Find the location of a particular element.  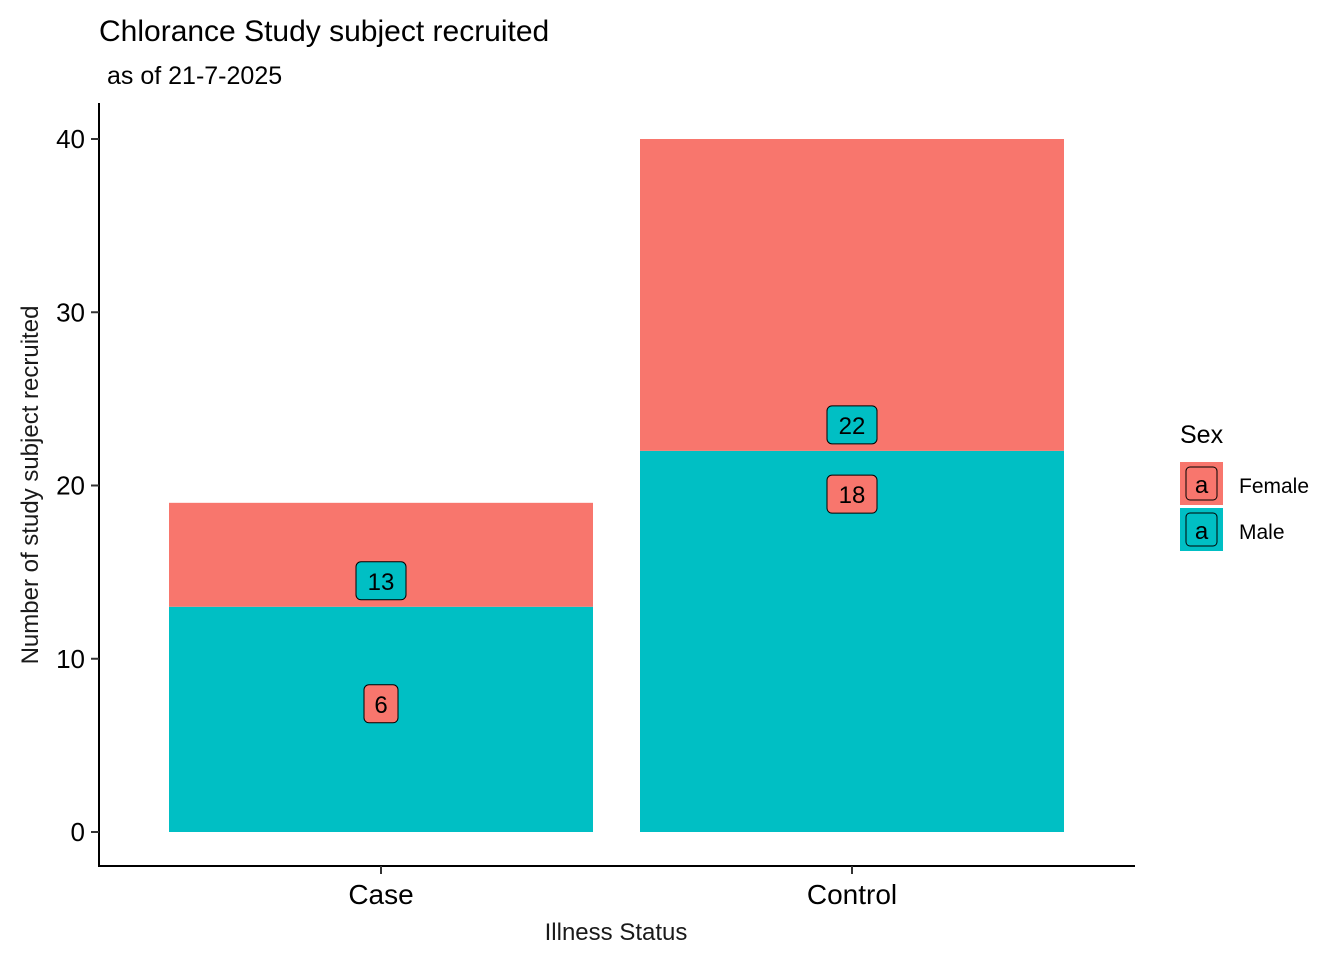

legend-key-glyph-female: a is located at coordinates (1202, 485).